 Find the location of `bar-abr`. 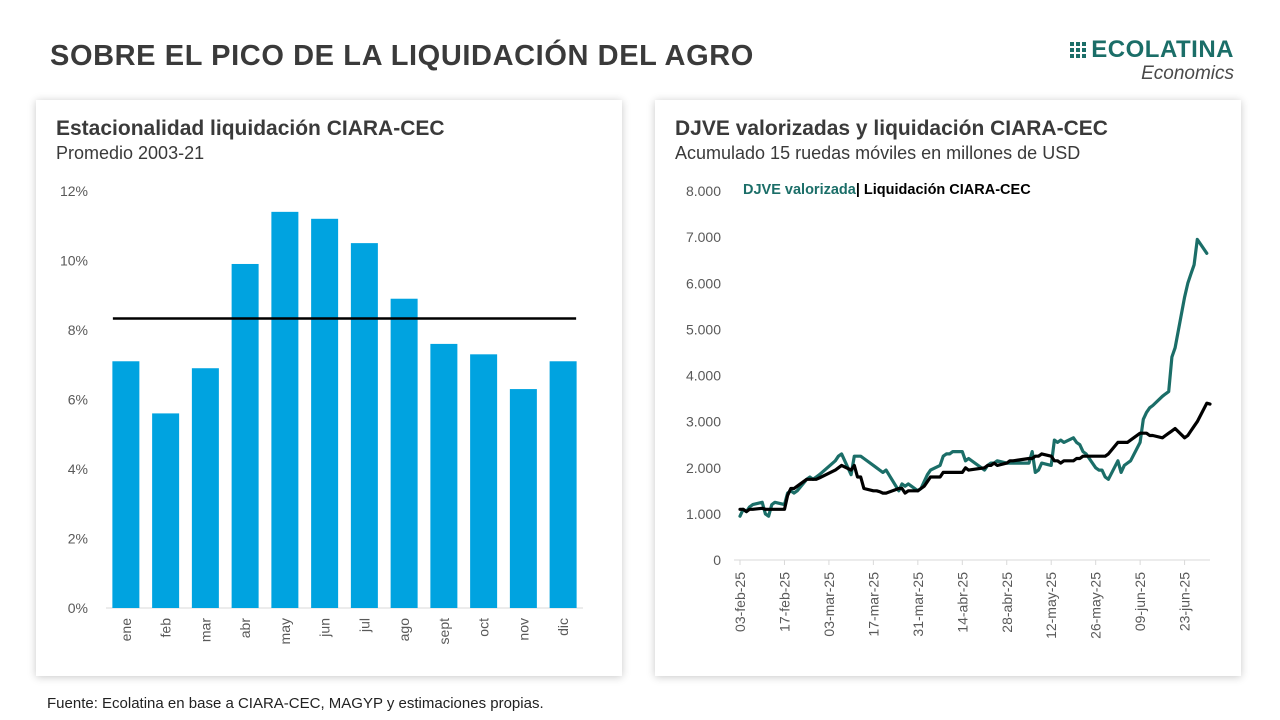

bar-abr is located at coordinates (245, 435).